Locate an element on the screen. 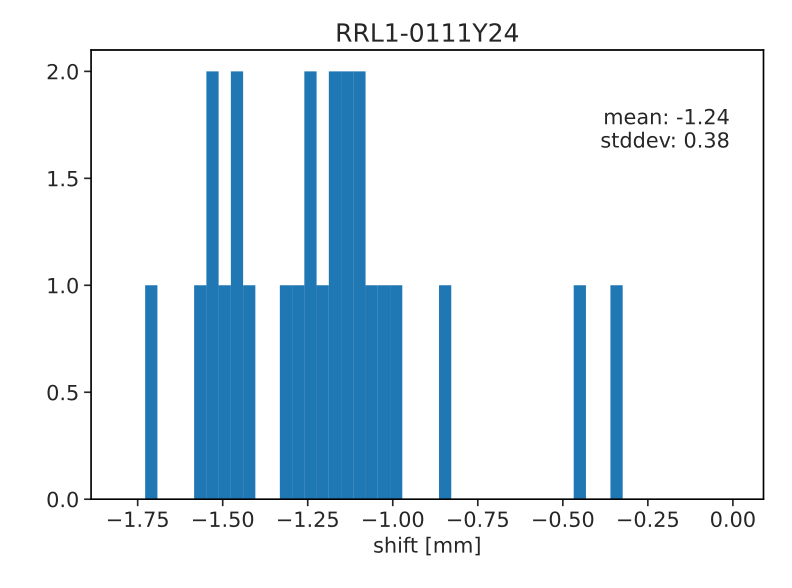  y-tick-label: 1.5 is located at coordinates (63, 179).